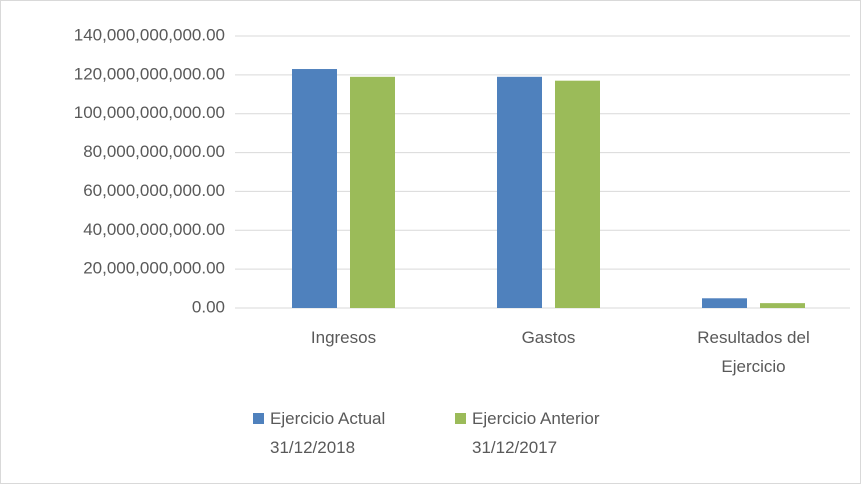  What do you see at coordinates (154, 268) in the screenshot?
I see `y-tick-label: 20,000,000,000.00` at bounding box center [154, 268].